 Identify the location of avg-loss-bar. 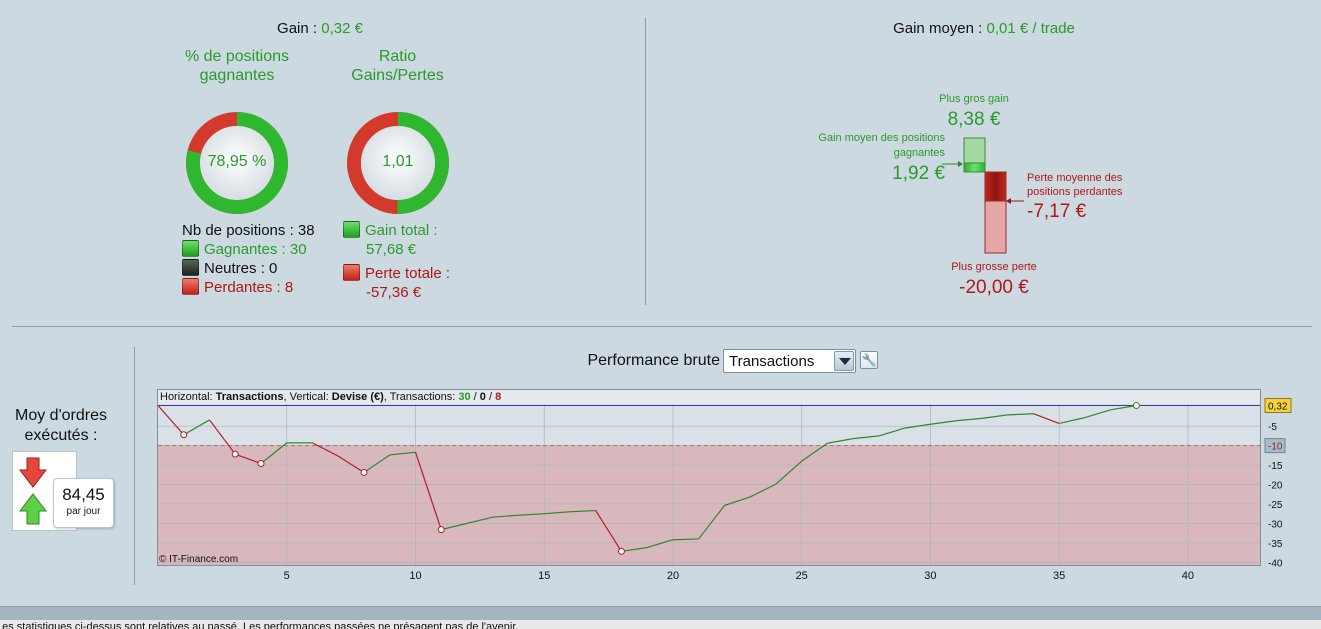
(995, 186).